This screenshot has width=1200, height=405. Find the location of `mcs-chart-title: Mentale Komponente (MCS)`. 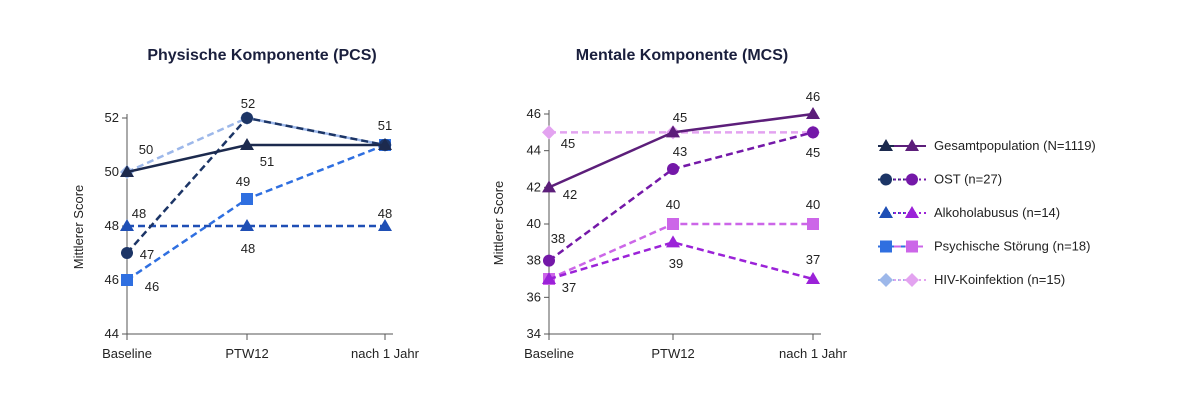

mcs-chart-title: Mentale Komponente (MCS) is located at coordinates (682, 55).